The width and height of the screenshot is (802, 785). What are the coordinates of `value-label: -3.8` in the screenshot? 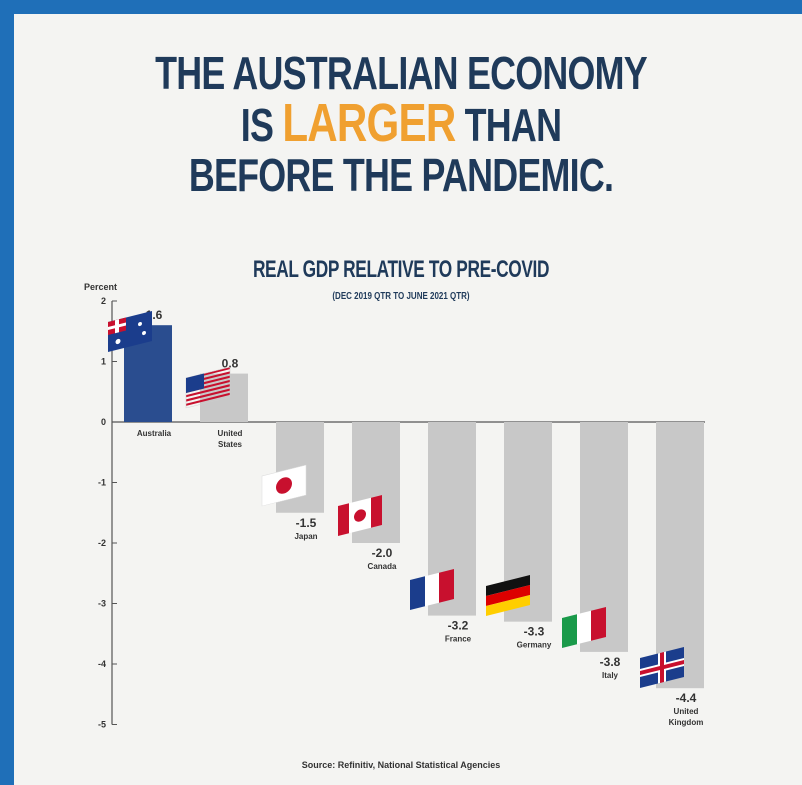 It's located at (610, 662).